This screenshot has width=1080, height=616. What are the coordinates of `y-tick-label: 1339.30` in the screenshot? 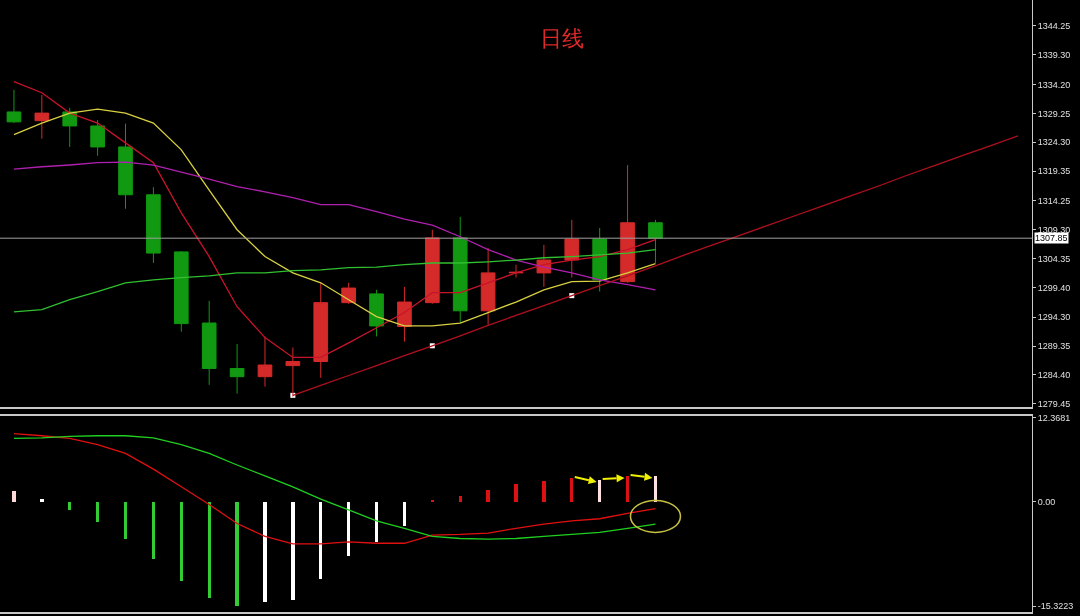 It's located at (1054, 54).